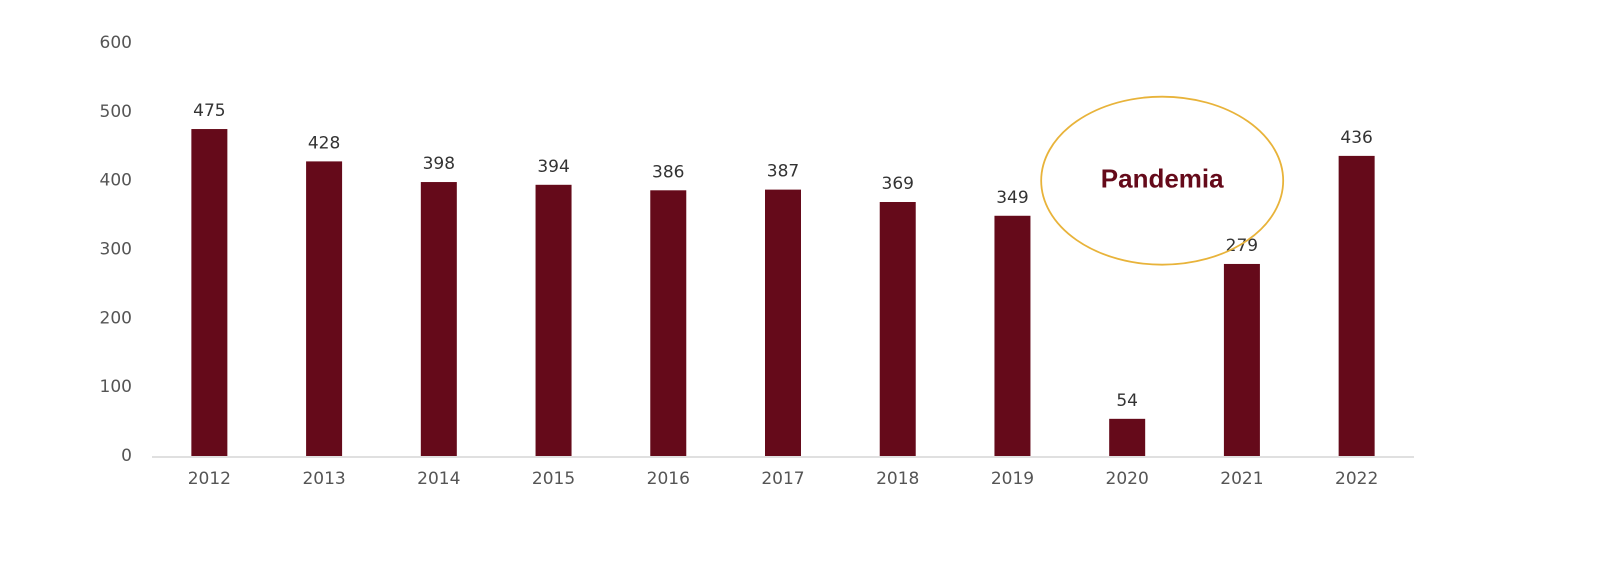  What do you see at coordinates (1012, 198) in the screenshot?
I see `data-label-2019: 349` at bounding box center [1012, 198].